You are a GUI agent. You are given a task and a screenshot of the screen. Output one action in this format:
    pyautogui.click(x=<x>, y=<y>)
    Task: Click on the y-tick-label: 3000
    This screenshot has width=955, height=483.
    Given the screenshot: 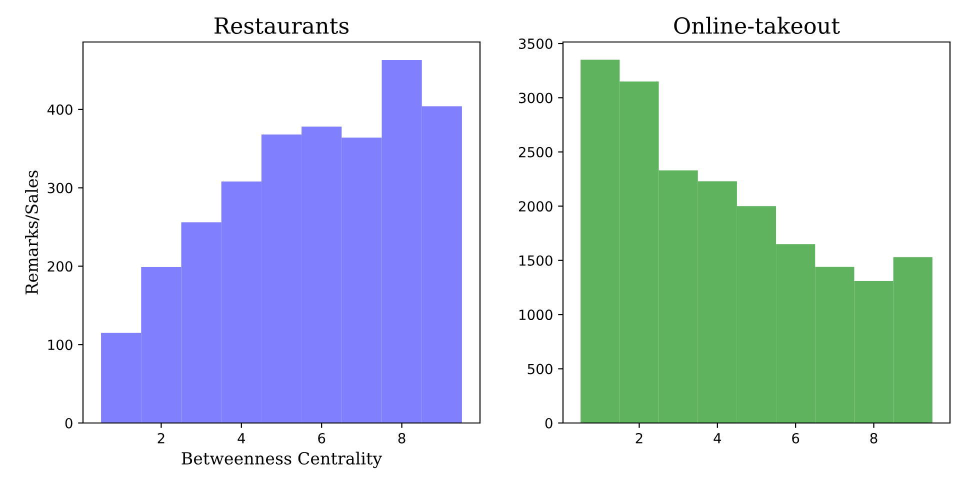 What is the action you would take?
    pyautogui.click(x=535, y=98)
    